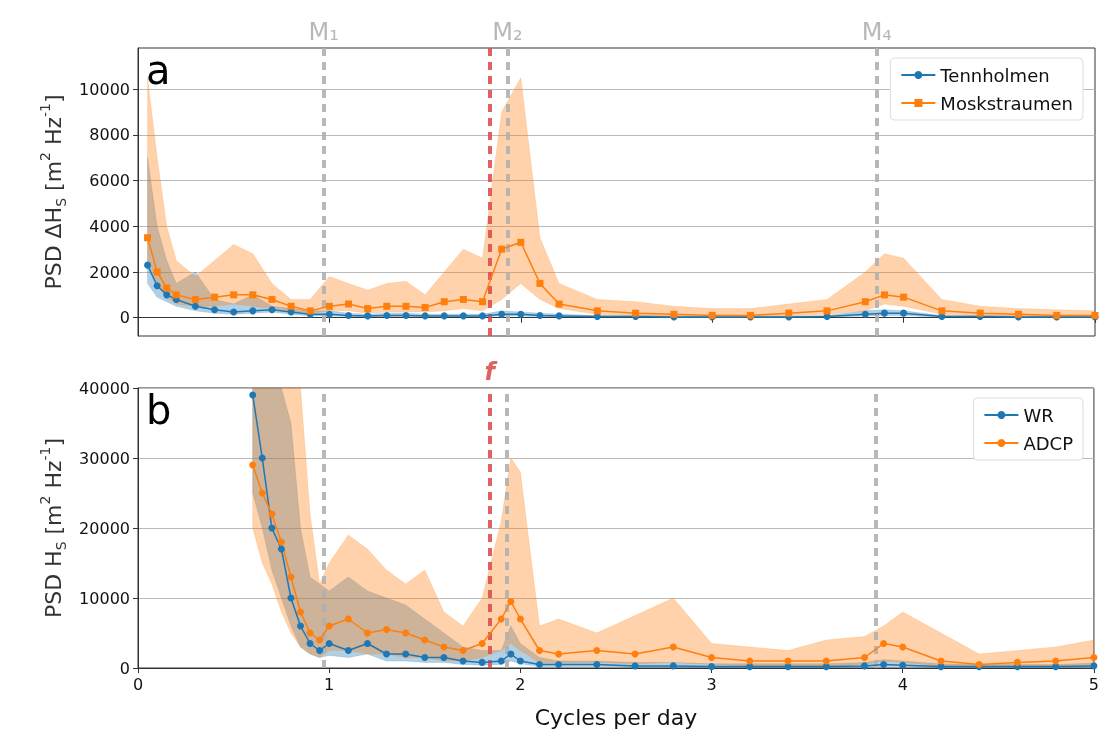 This screenshot has height=735, width=1102. Describe the element at coordinates (53, 528) in the screenshot. I see `y-axis-title: PSD HS [m2 Hz-1]` at that location.